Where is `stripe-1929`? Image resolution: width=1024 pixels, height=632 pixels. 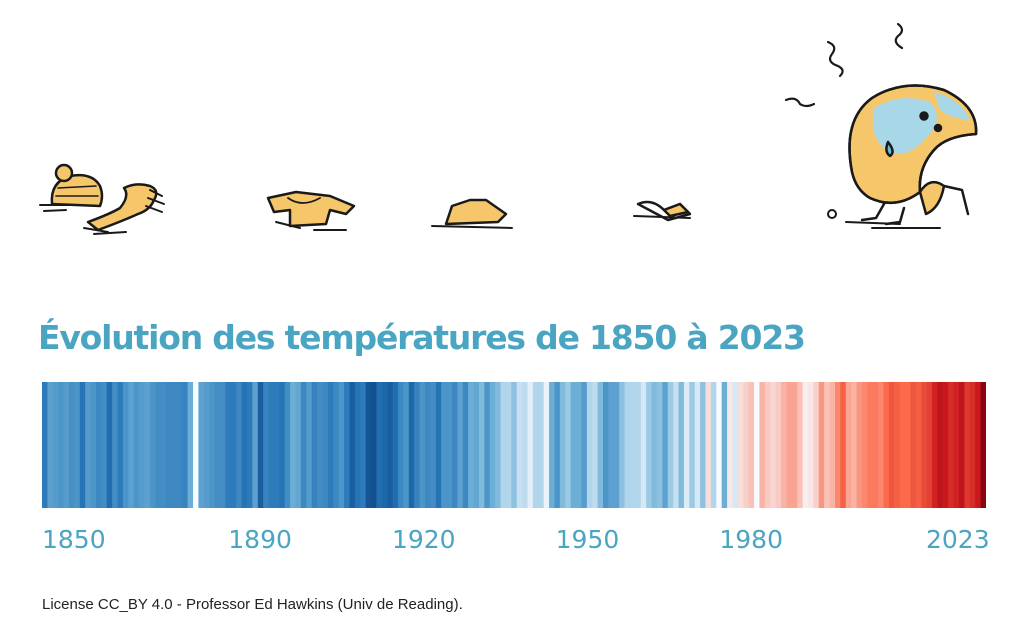 stripe-1929 is located at coordinates (471, 445).